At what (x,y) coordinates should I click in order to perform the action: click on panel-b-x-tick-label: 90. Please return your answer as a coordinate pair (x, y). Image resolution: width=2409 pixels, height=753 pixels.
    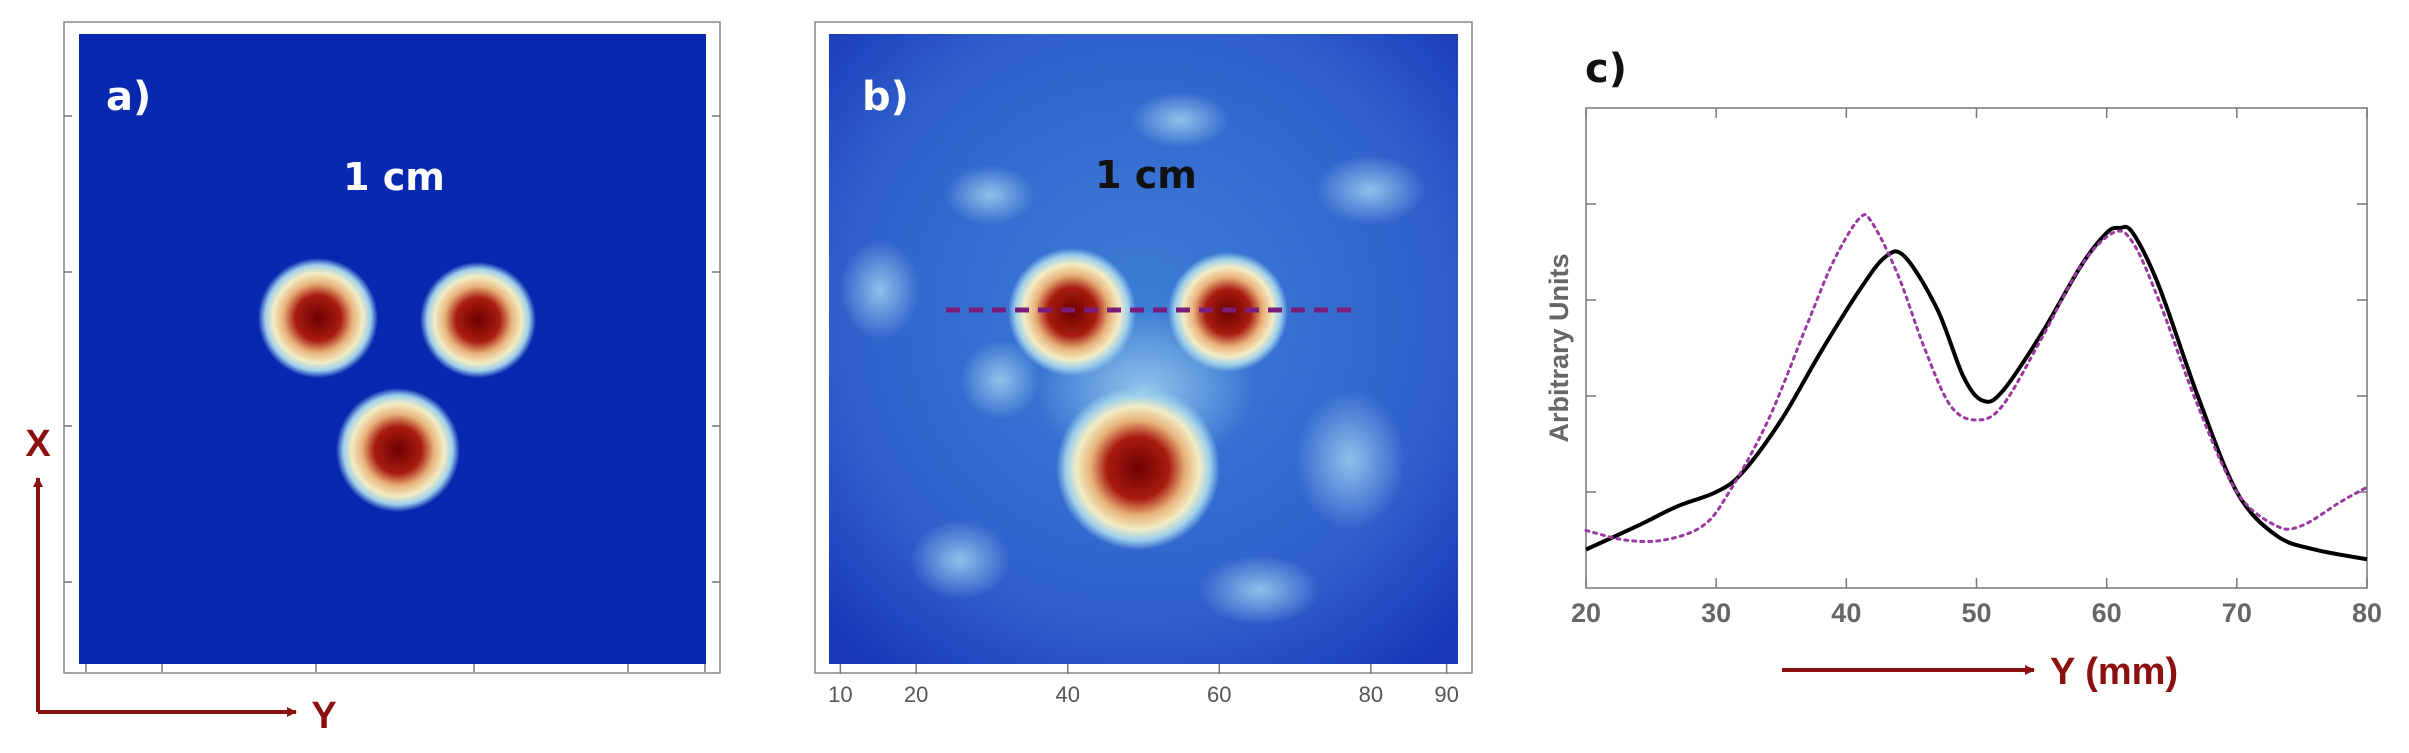
    Looking at the image, I should click on (1446, 694).